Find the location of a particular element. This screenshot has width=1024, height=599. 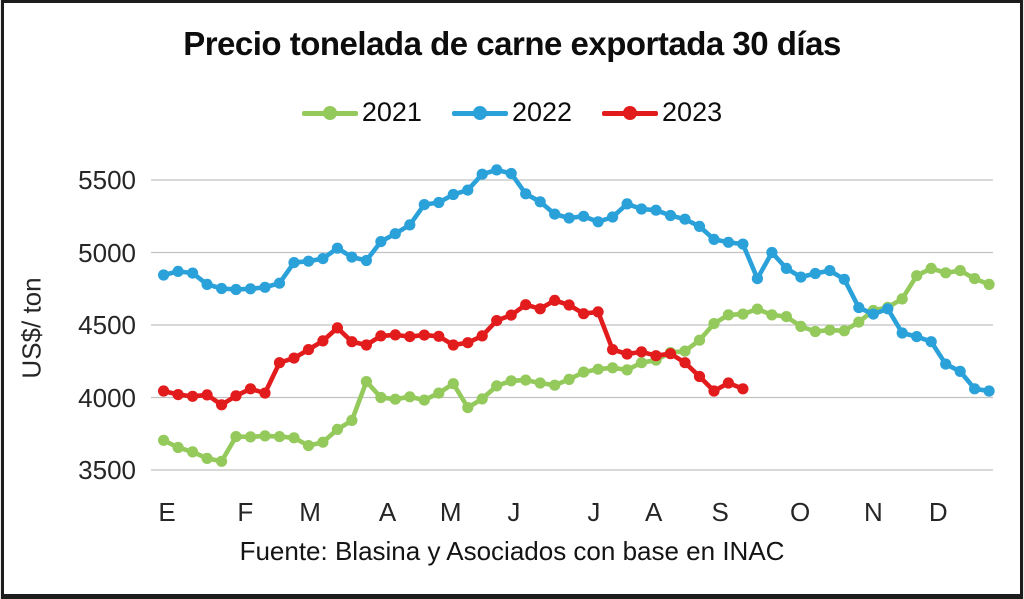

x-tick-label-9-S: S is located at coordinates (720, 512).